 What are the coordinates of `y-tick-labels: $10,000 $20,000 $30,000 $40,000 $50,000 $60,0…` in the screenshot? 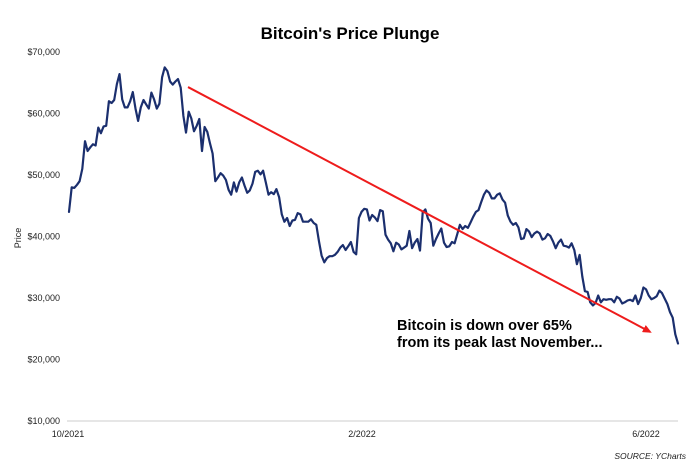 It's located at (43, 236).